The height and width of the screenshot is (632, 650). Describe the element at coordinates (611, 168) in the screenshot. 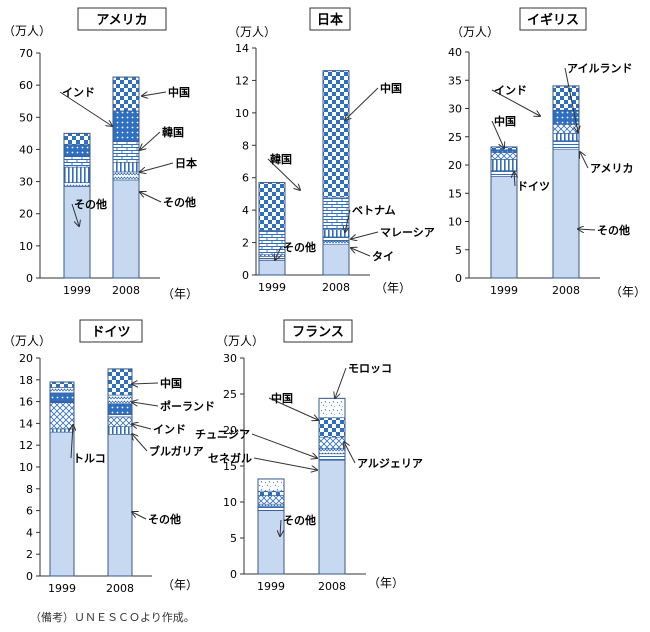

I see `series-label: アメリカ` at that location.